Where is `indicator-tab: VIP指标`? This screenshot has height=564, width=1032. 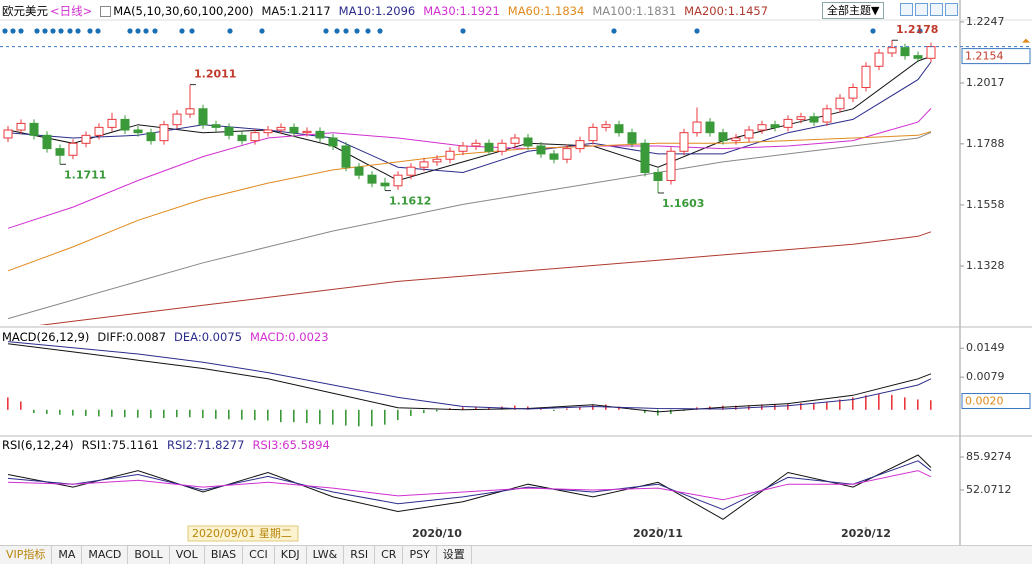
indicator-tab: VIP指标 is located at coordinates (26, 555).